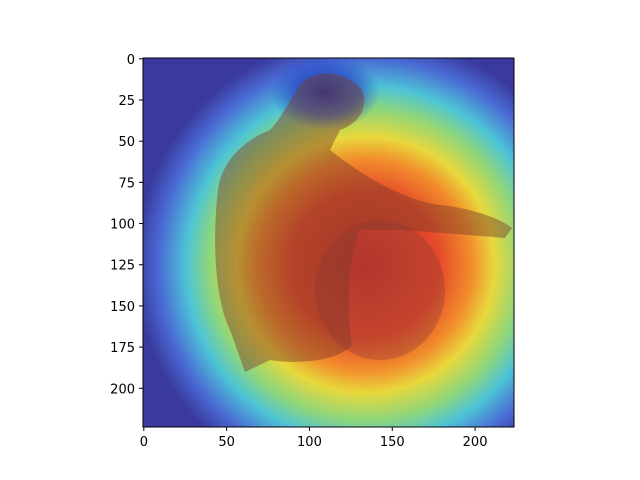 The width and height of the screenshot is (640, 480). Describe the element at coordinates (122, 266) in the screenshot. I see `y-tick-label: 125` at that location.